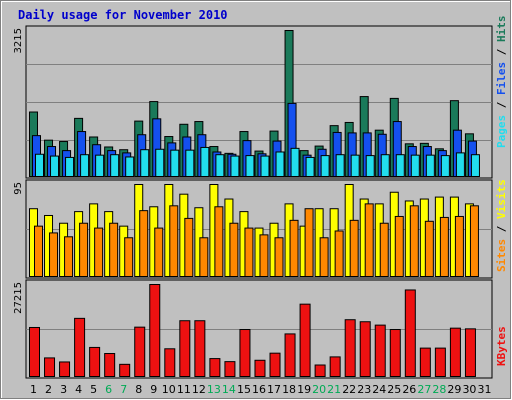 This screenshot has width=512, height=400. What do you see at coordinates (108, 389) in the screenshot?
I see `day-label-6: 6` at bounding box center [108, 389].